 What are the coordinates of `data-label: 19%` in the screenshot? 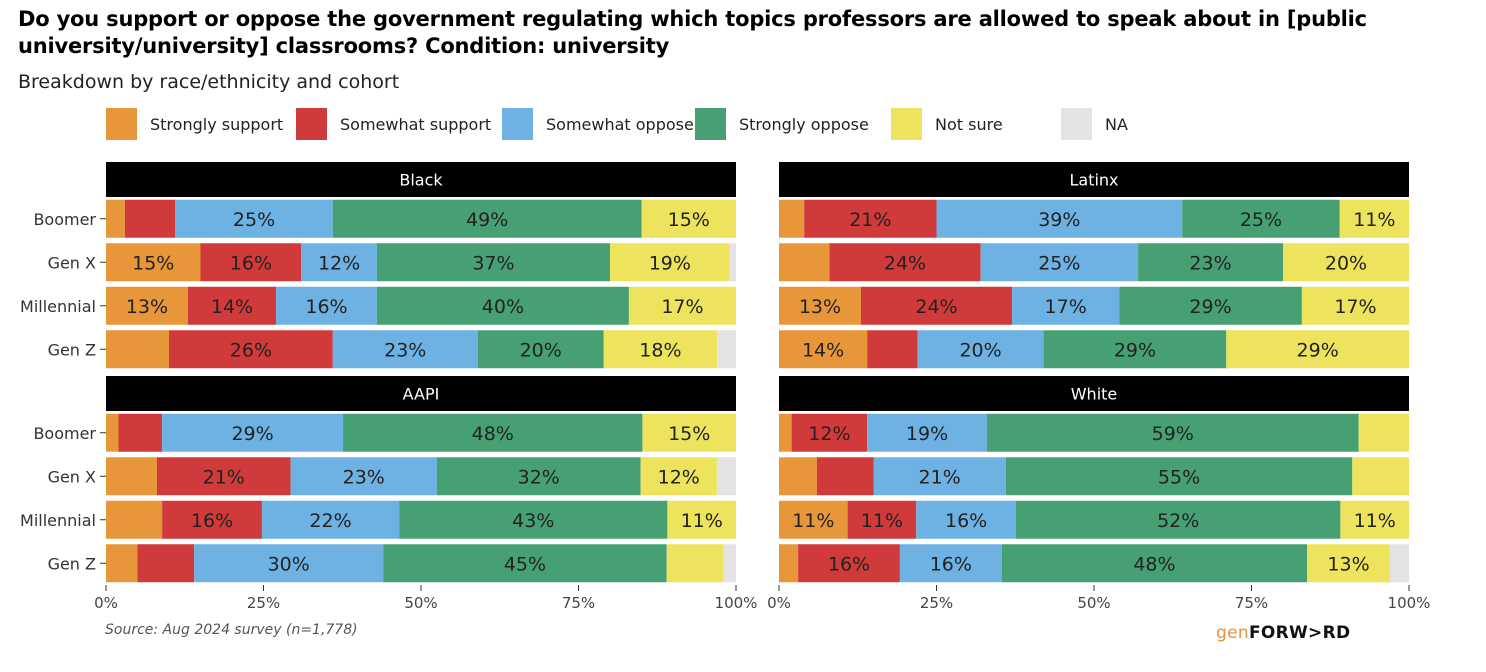 It's located at (927, 434).